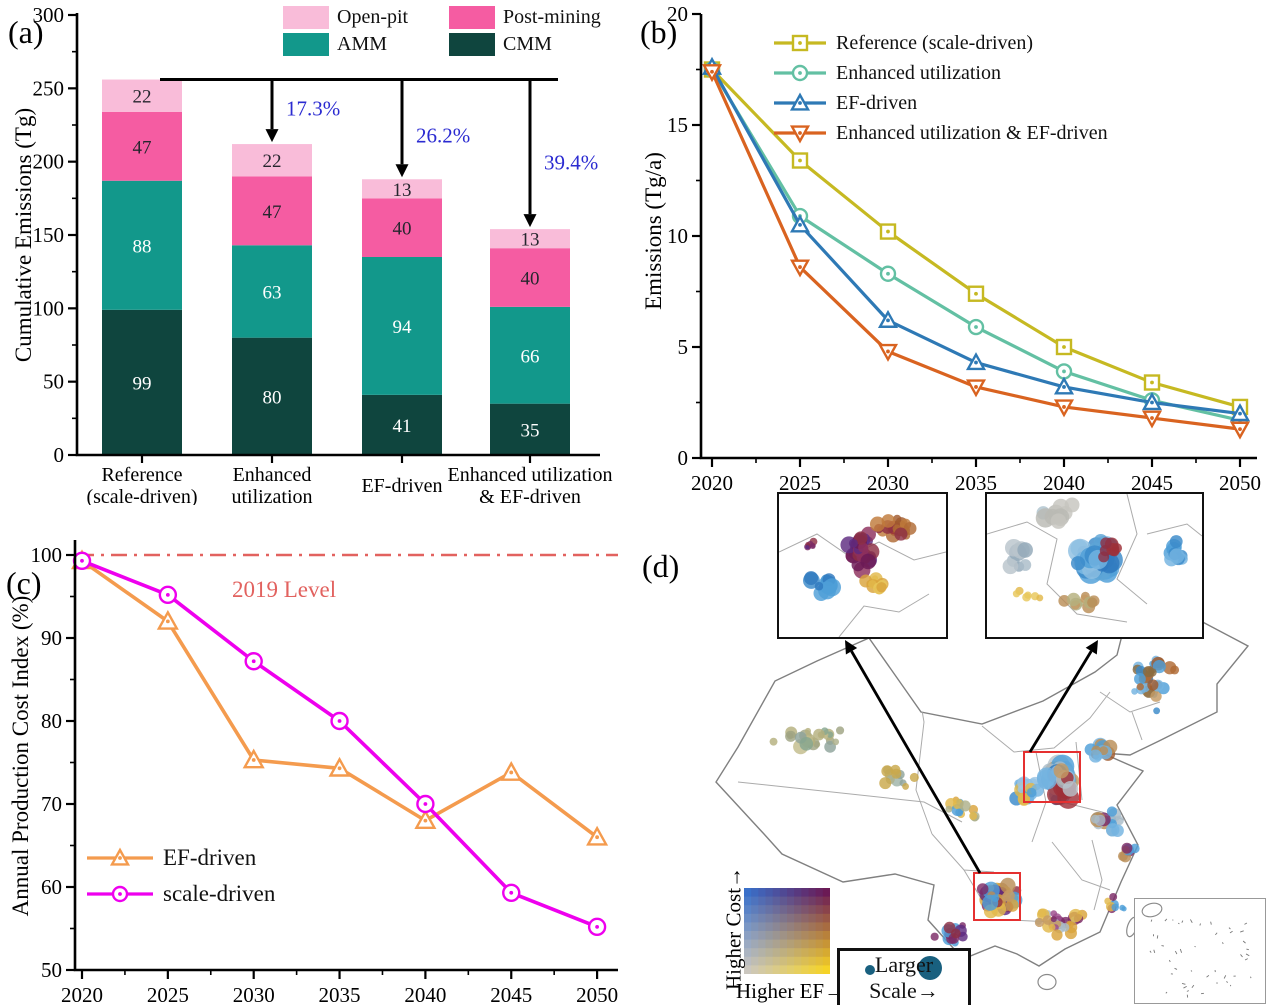  What do you see at coordinates (49, 308) in the screenshot?
I see `tick-label: 100` at bounding box center [49, 308].